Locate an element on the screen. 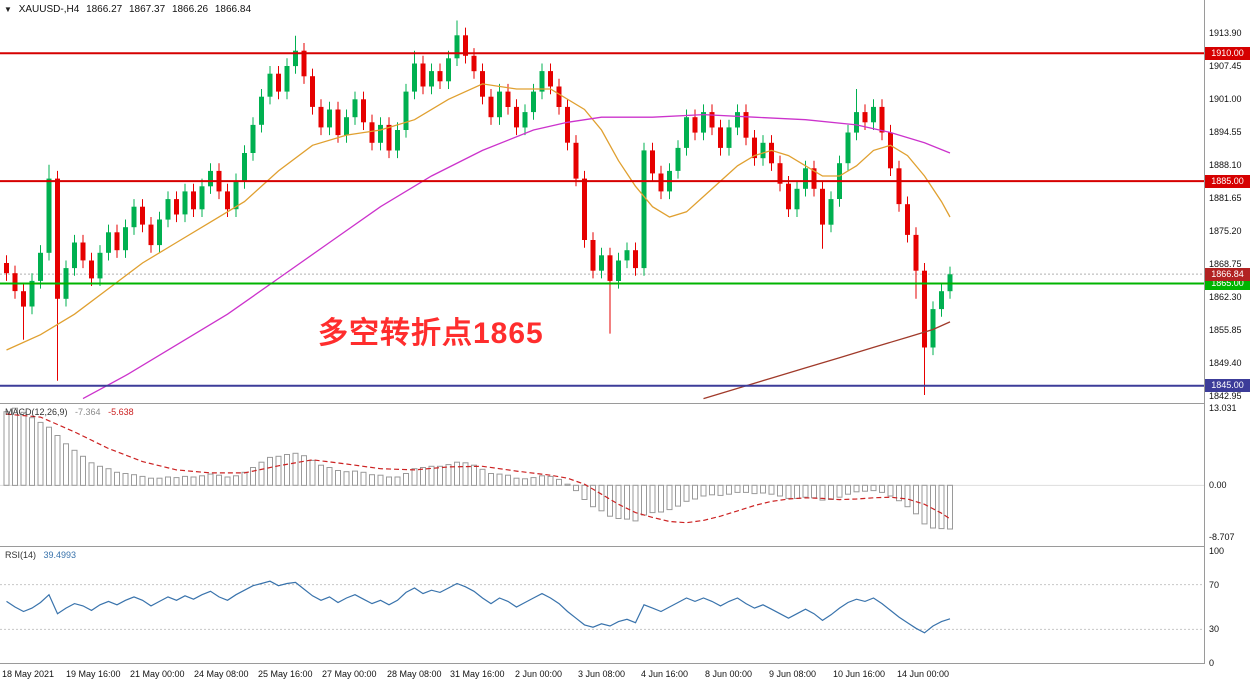  pane-divider-macd-rsi is located at coordinates (625, 546).